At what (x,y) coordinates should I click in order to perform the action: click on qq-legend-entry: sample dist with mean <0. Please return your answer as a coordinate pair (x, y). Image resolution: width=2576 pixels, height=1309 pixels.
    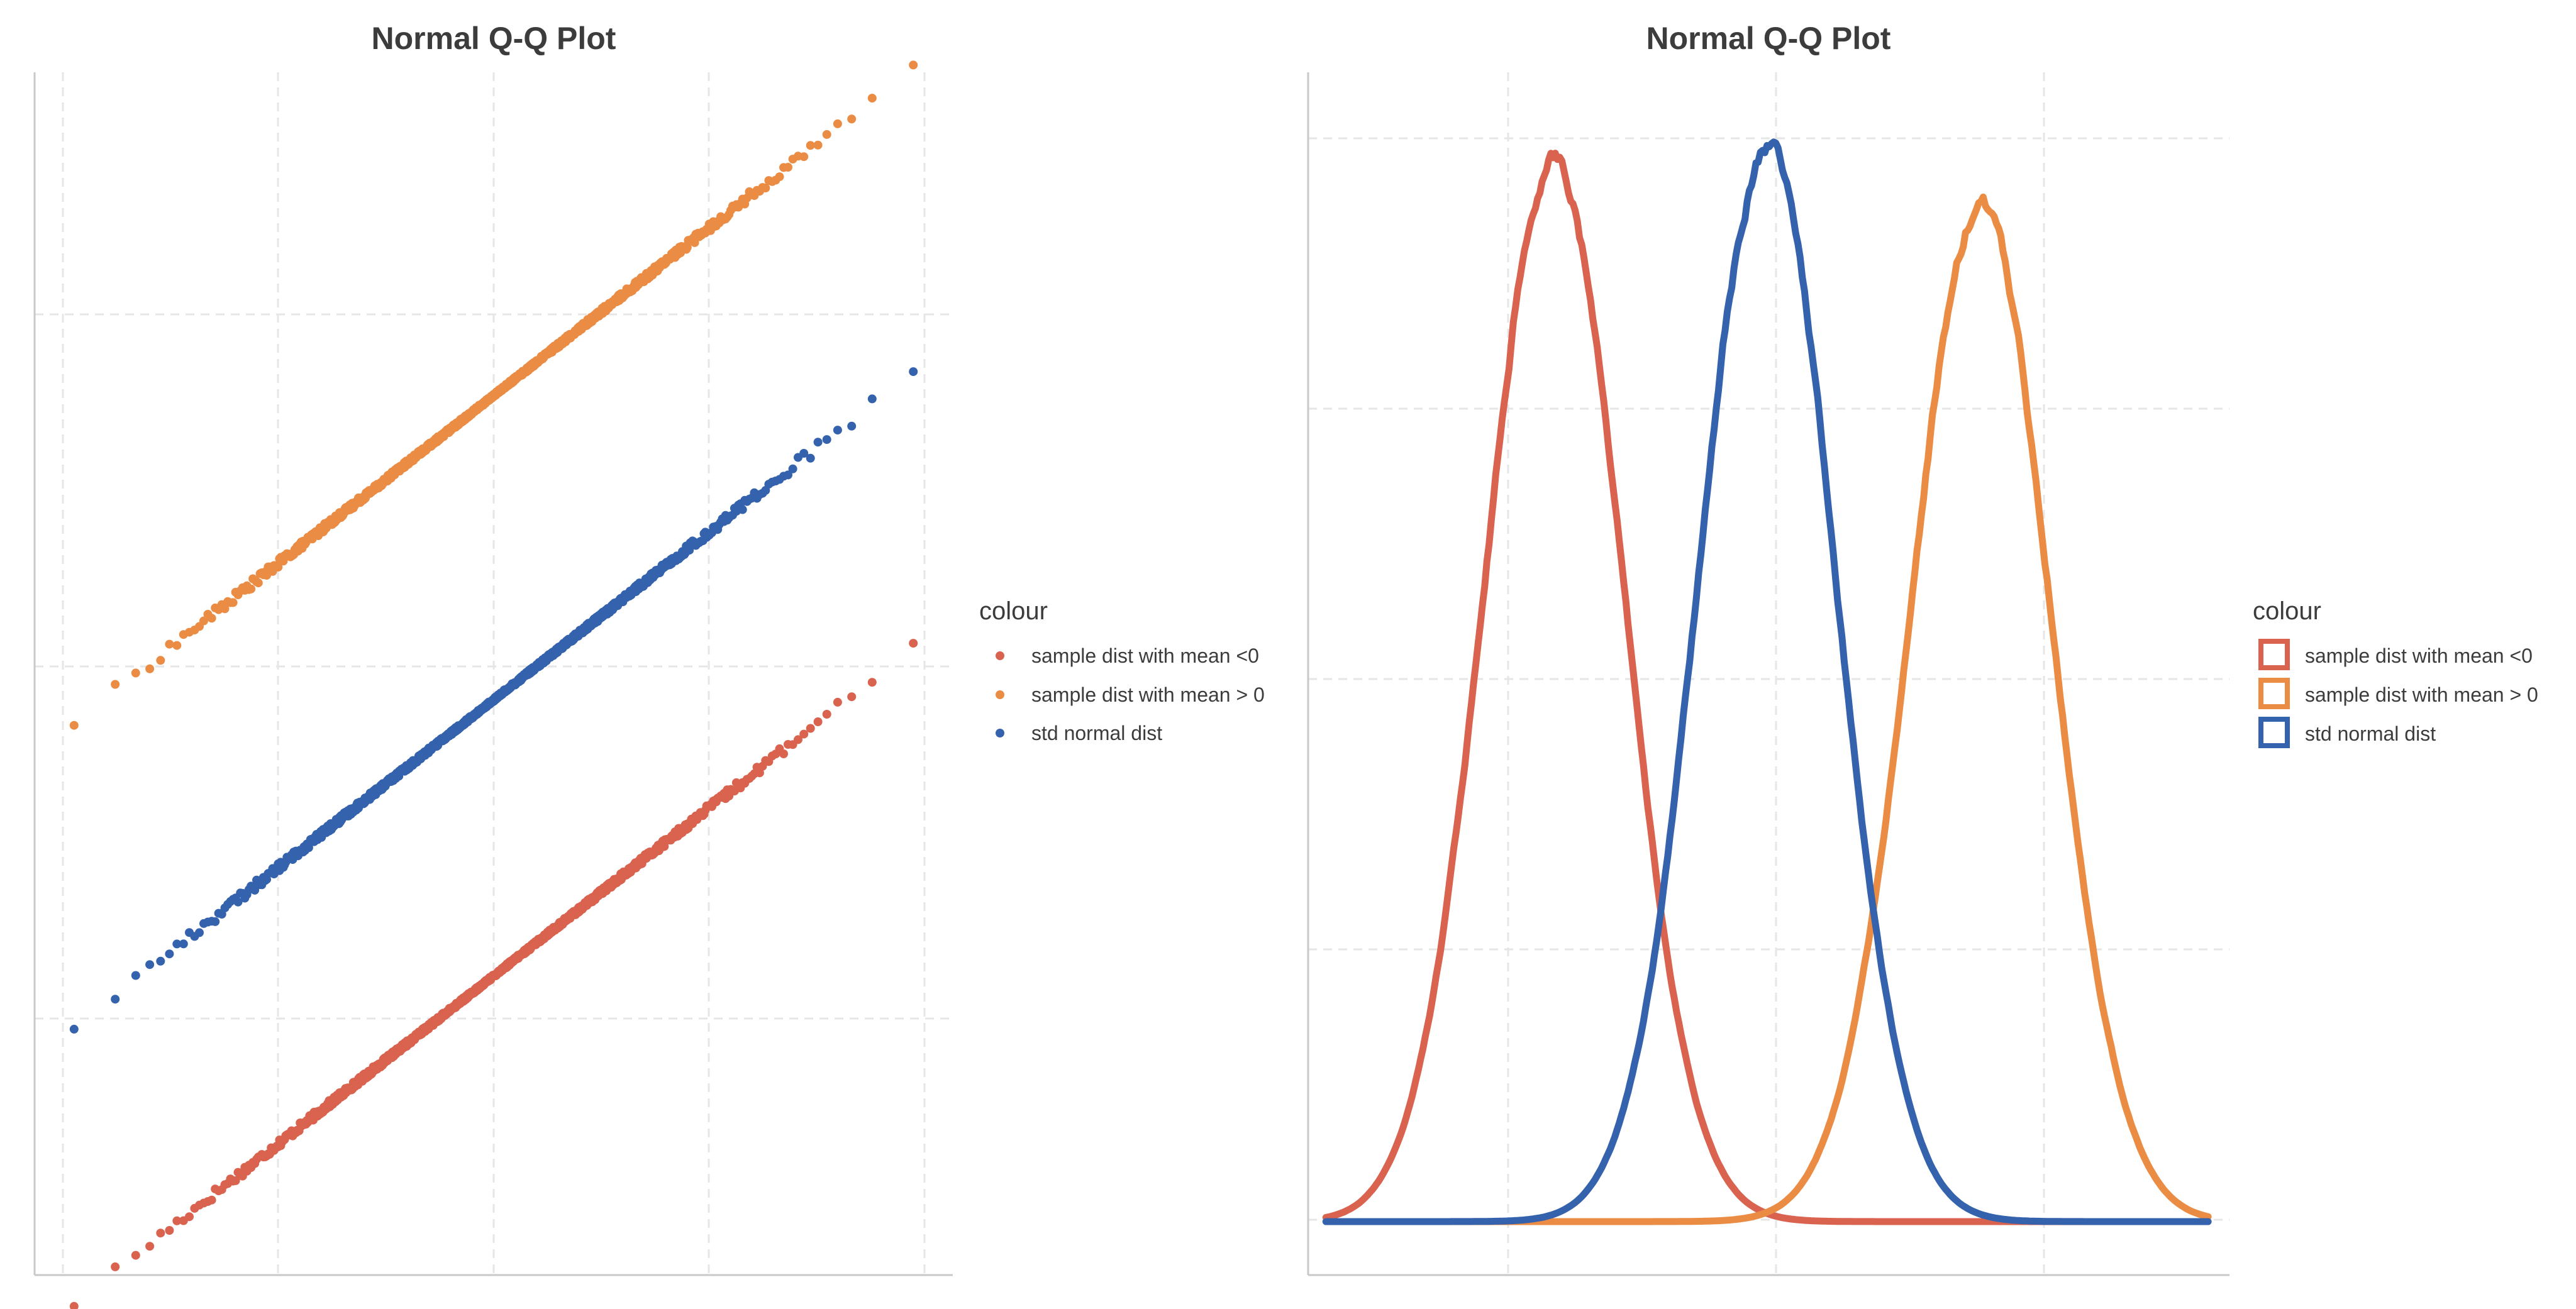
    Looking at the image, I should click on (1127, 655).